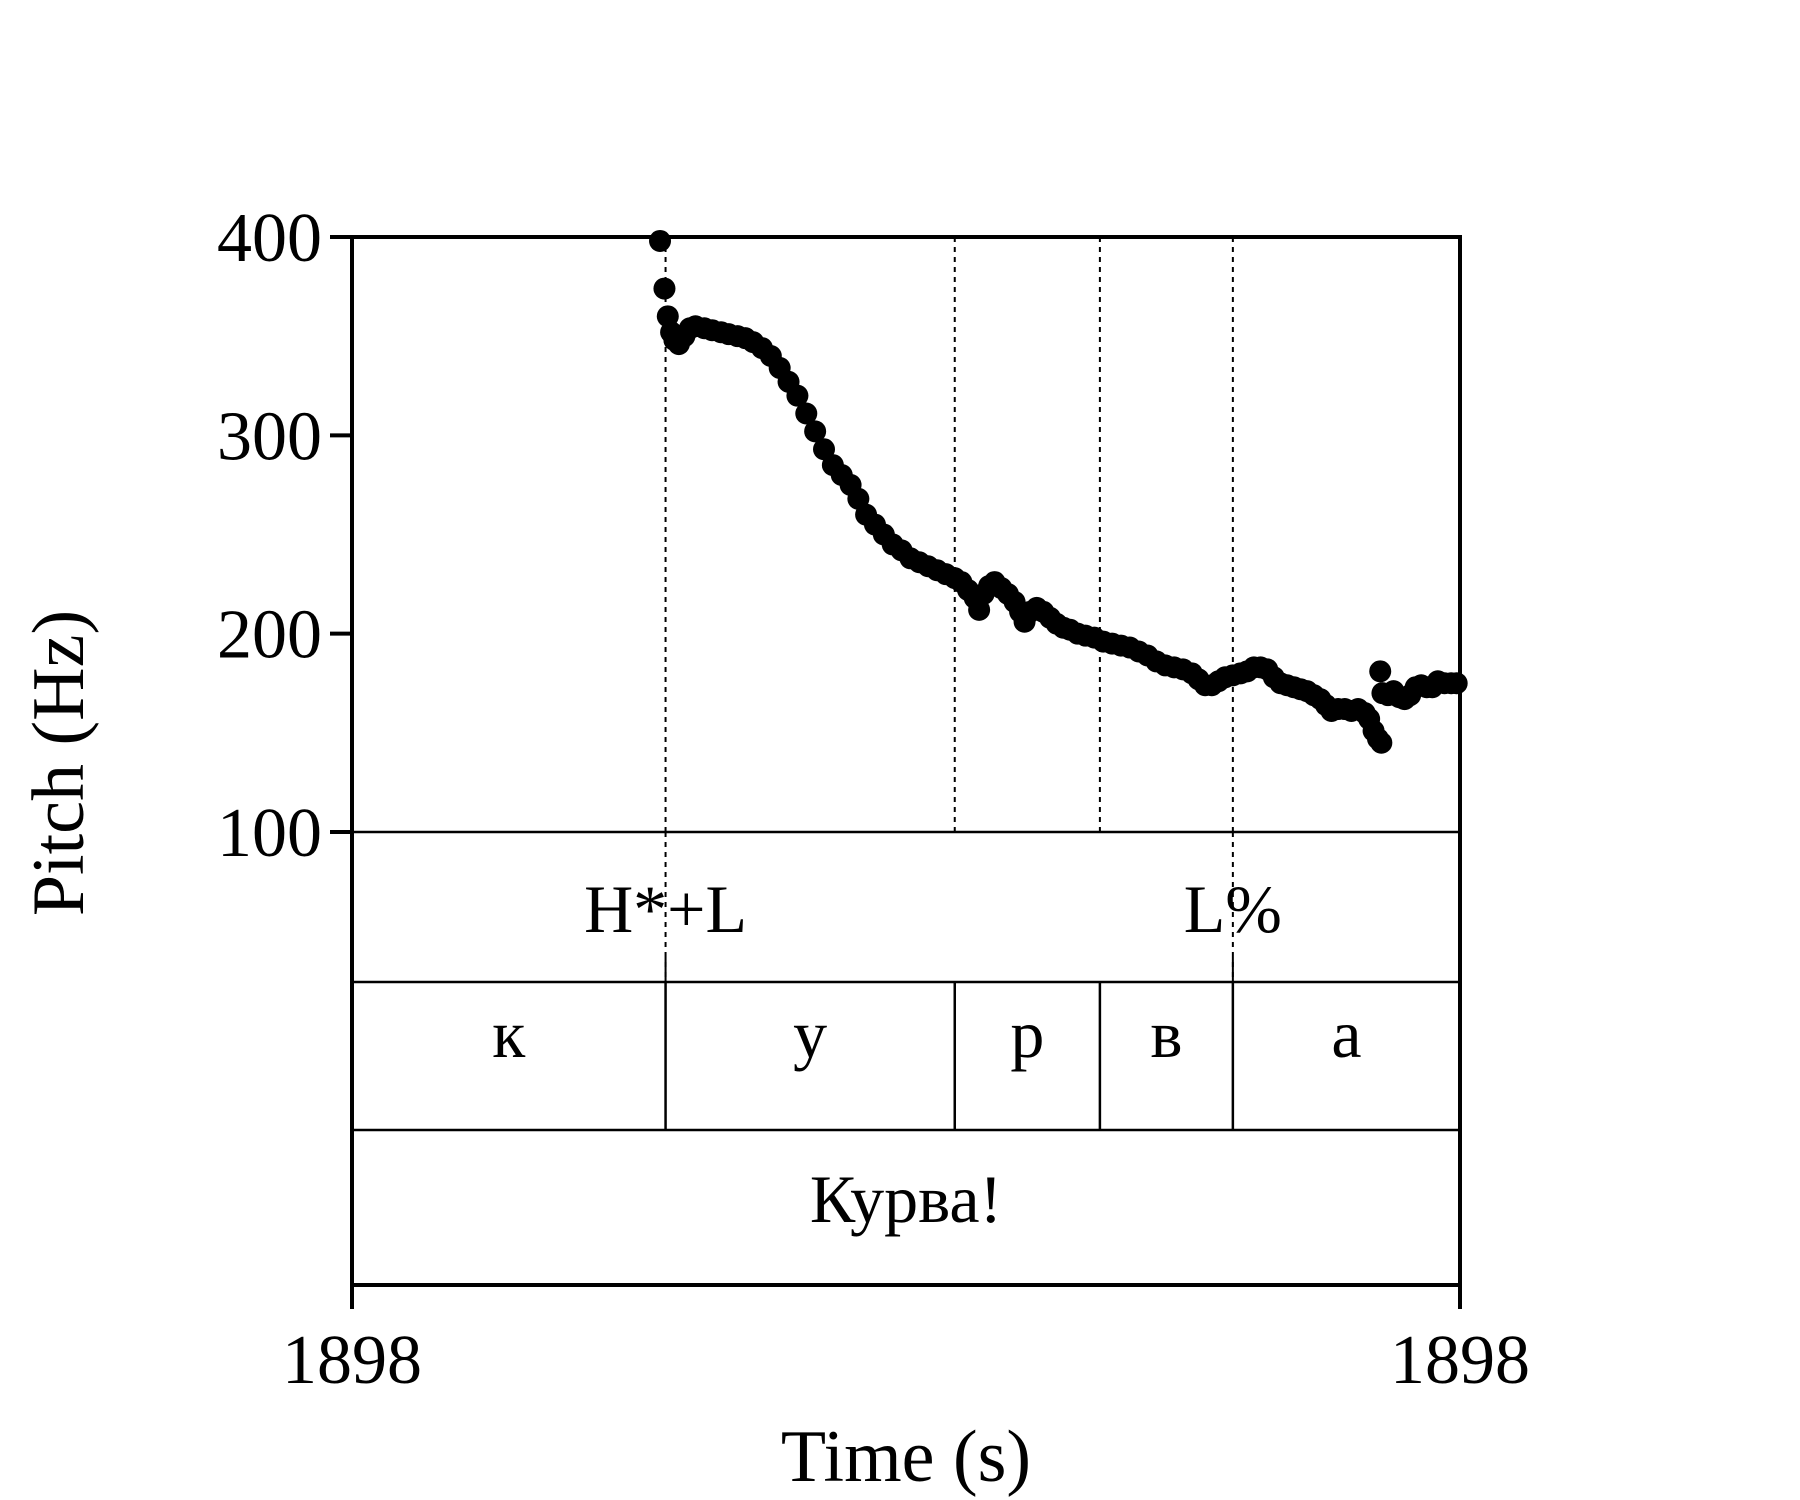 The height and width of the screenshot is (1500, 1800). Describe the element at coordinates (1027, 1034) in the screenshot. I see `segment-label: р` at that location.